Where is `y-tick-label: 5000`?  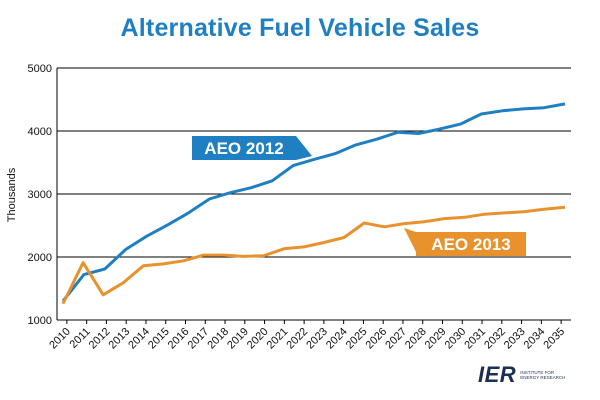
y-tick-label: 5000 is located at coordinates (40, 69).